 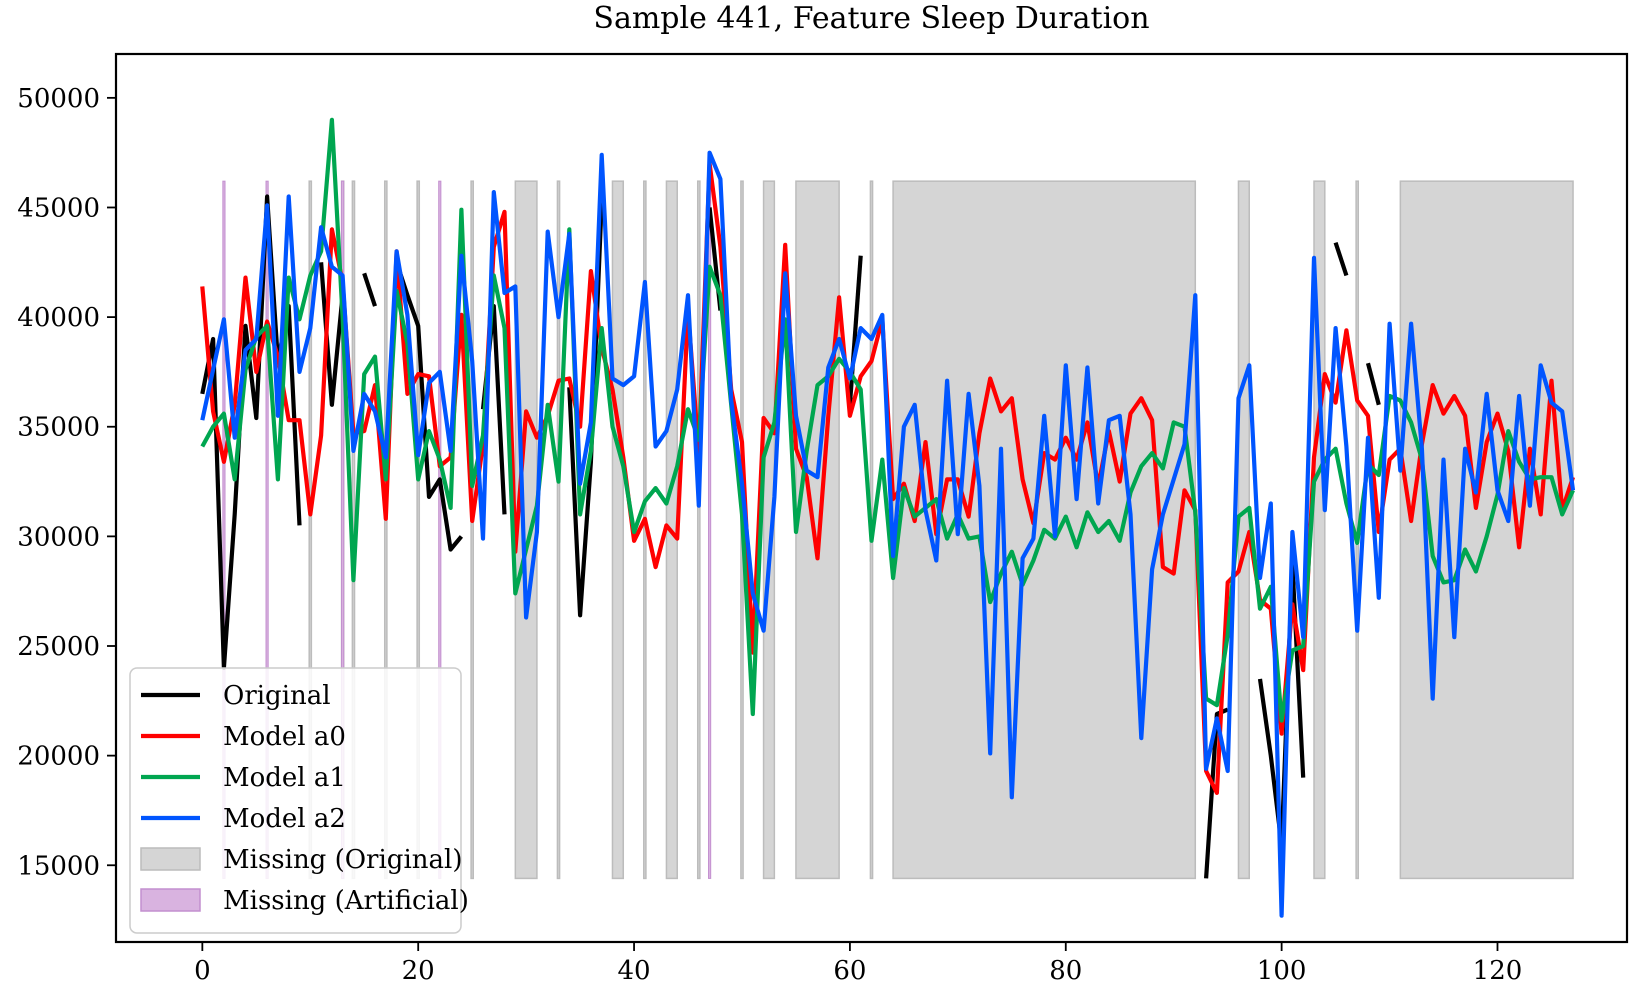 I want to click on y-tick-label: 30000, so click(x=58, y=537).